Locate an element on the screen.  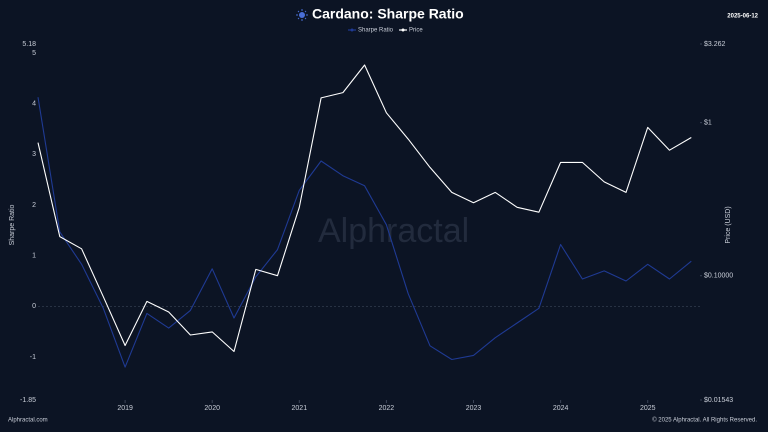
x-tick-label: 2019 is located at coordinates (125, 408).